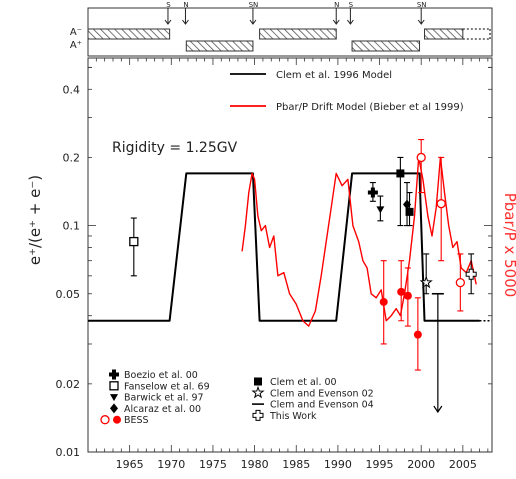  Describe the element at coordinates (72, 157) in the screenshot. I see `y-tick-label: 0.2` at that location.